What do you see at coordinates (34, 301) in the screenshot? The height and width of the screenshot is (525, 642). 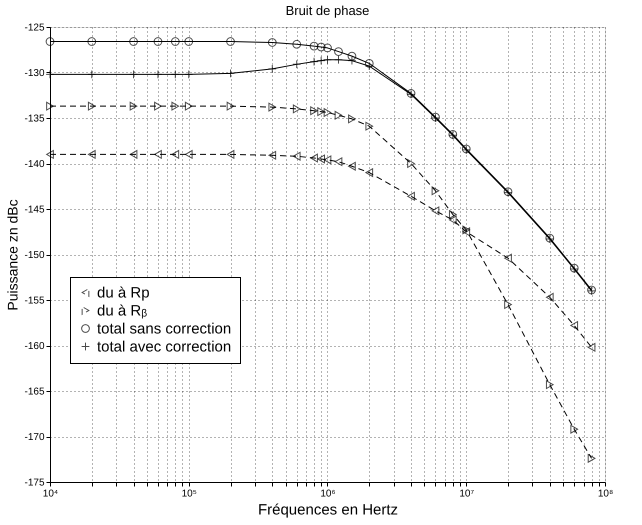 I see `y-tick-label: -155` at bounding box center [34, 301].